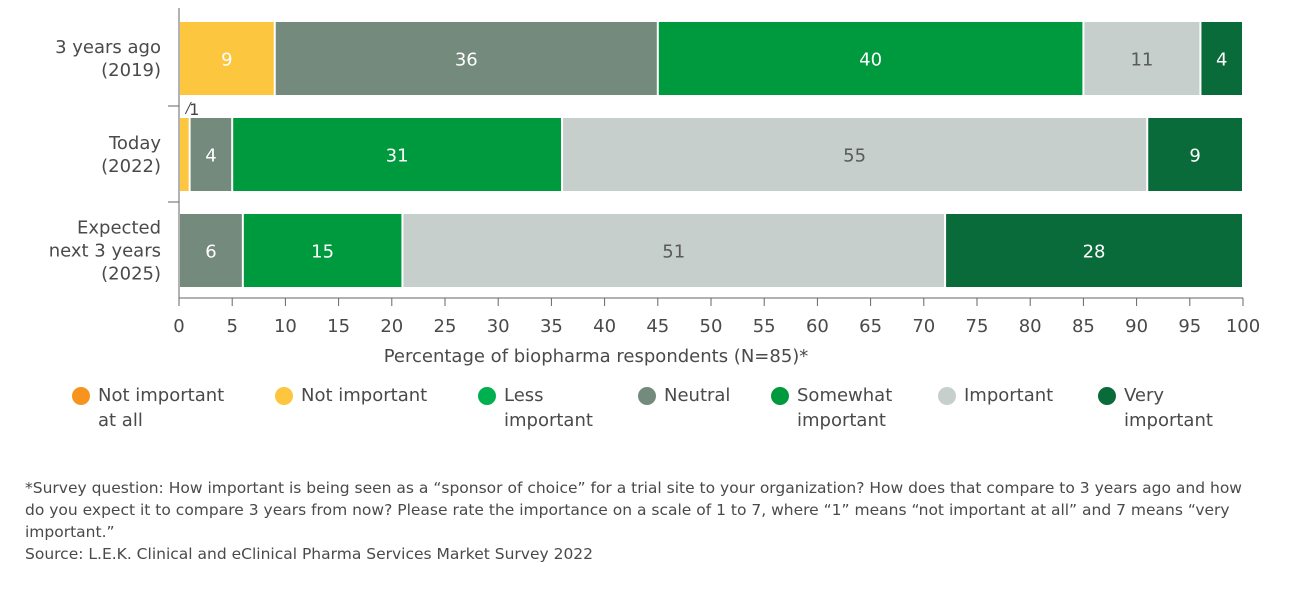 Image resolution: width=1300 pixels, height=591 pixels. I want to click on data-label: 28, so click(1094, 252).